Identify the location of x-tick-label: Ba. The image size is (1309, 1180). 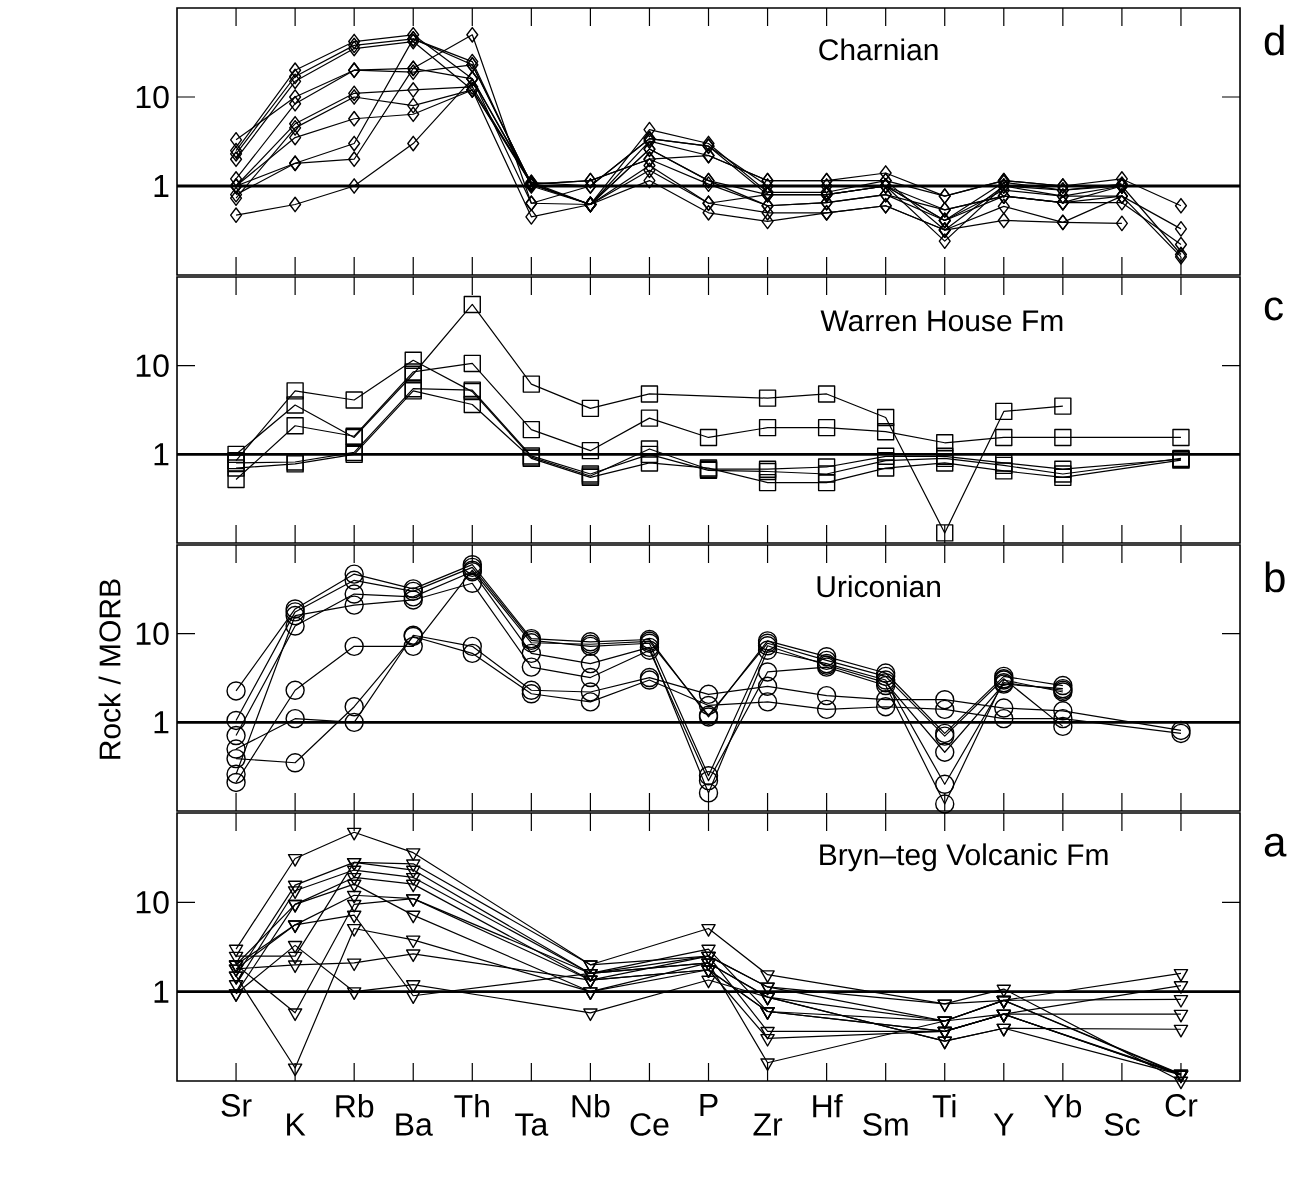
(414, 1124).